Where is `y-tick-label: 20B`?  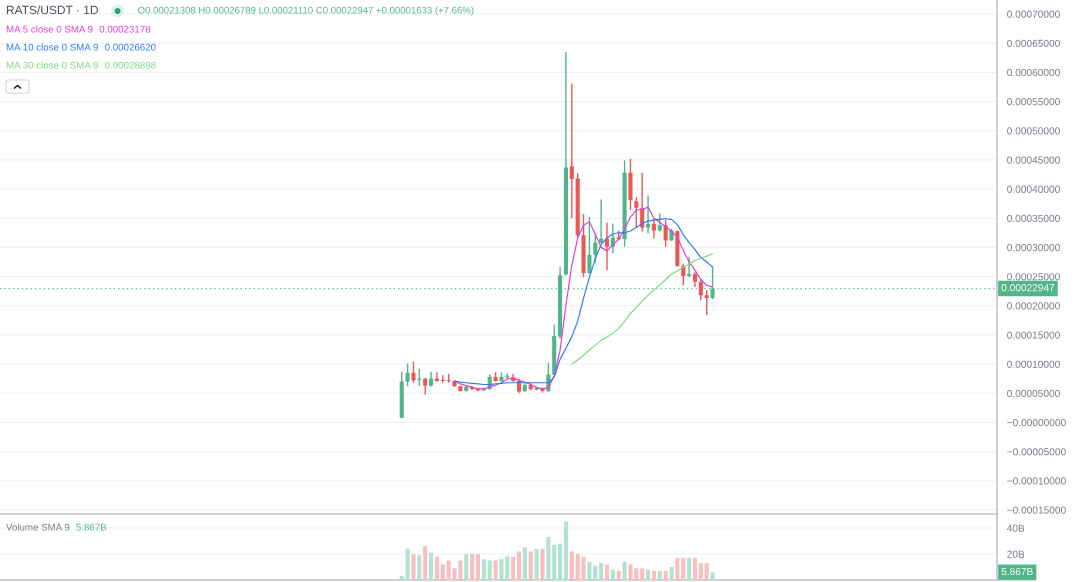 y-tick-label: 20B is located at coordinates (1016, 554).